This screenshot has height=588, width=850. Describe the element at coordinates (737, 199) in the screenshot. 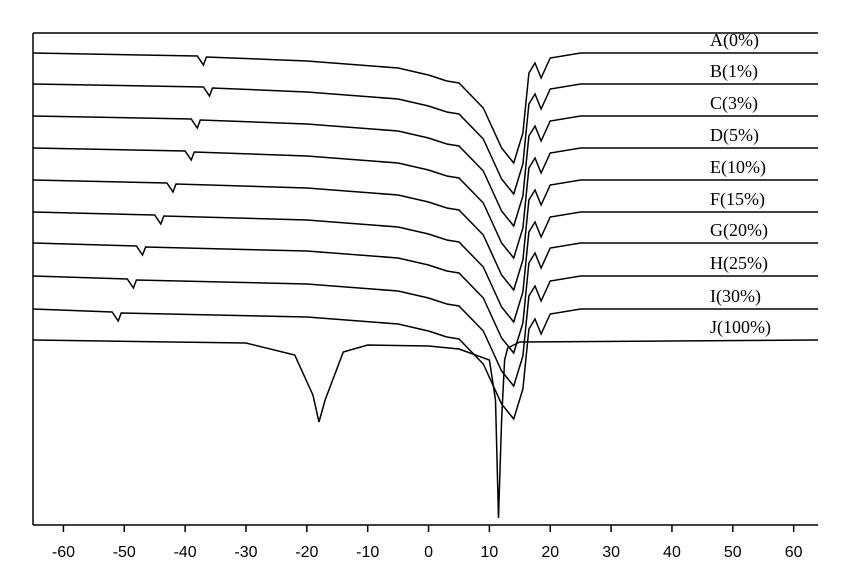

I see `series-label: F(15%)` at that location.